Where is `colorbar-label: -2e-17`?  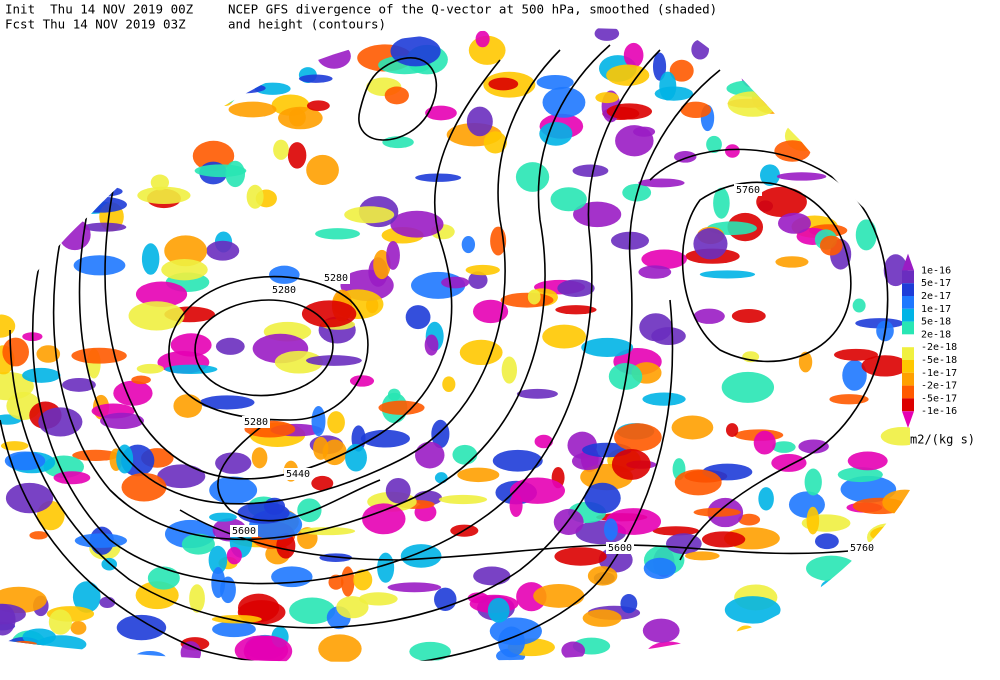
colorbar-label: -2e-17 is located at coordinates (939, 386).